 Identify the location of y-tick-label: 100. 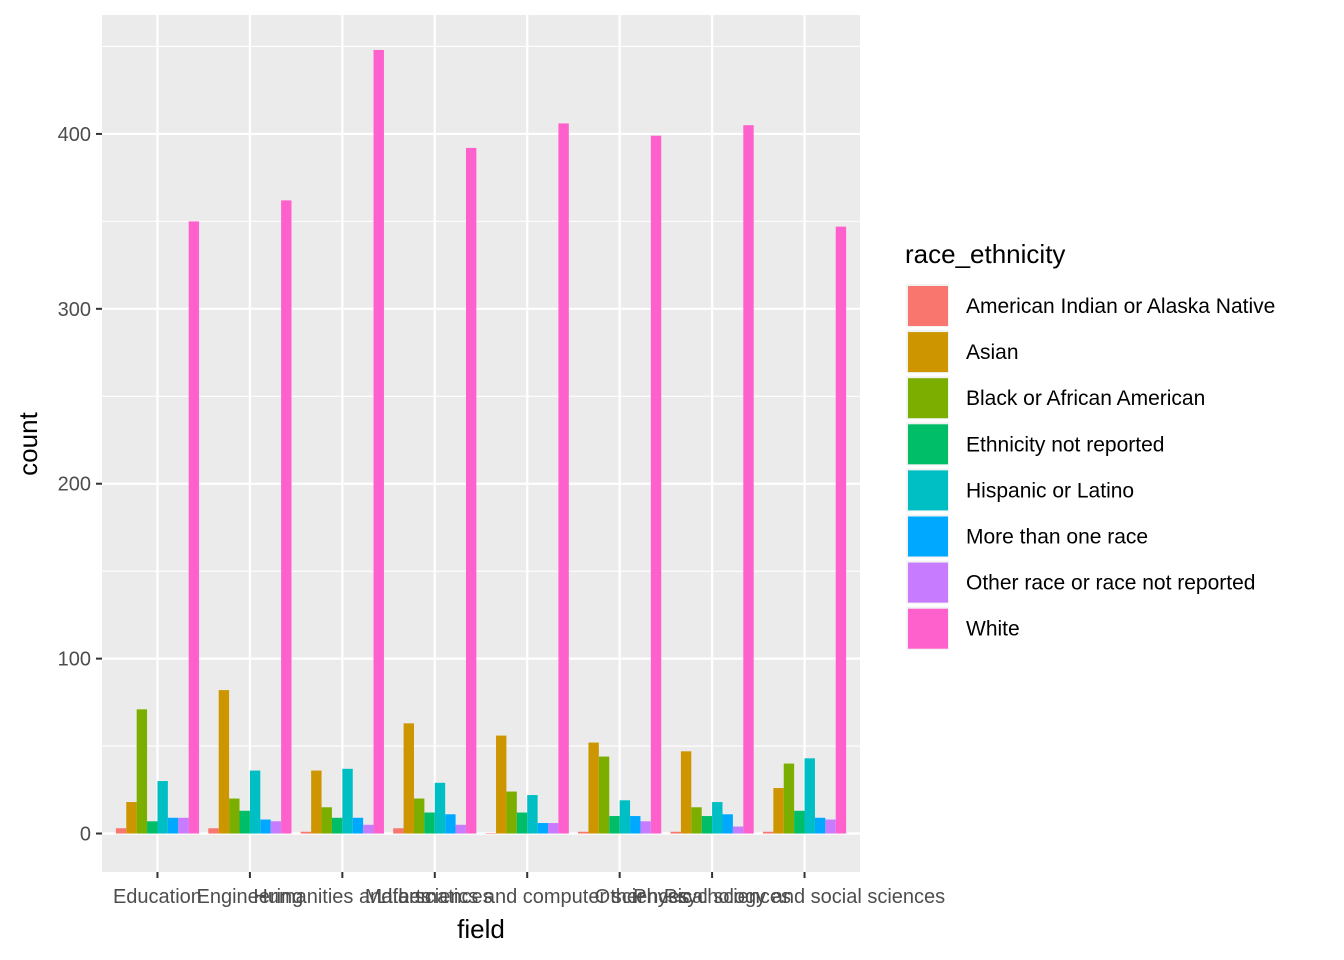
(74, 660).